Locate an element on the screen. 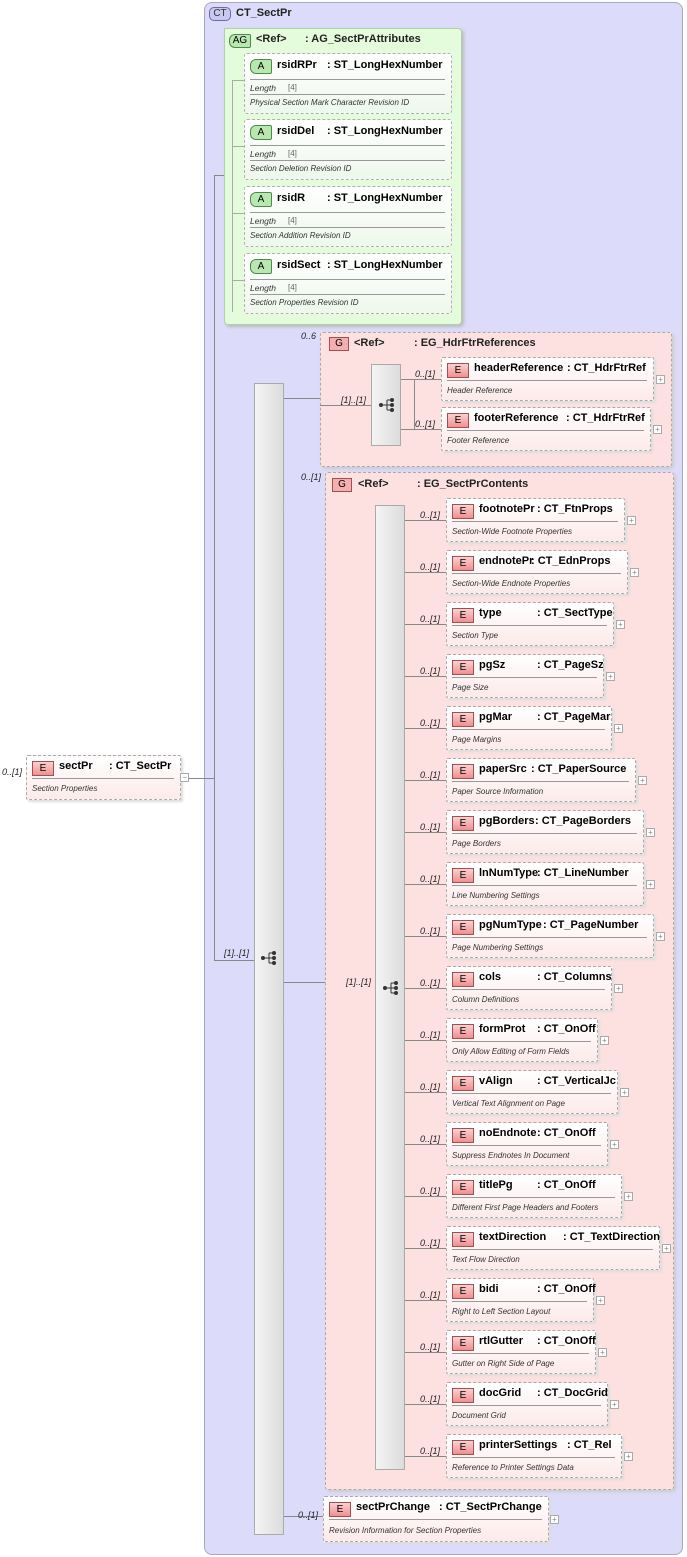 The width and height of the screenshot is (687, 1557). collapse-toggle: − is located at coordinates (184, 777).